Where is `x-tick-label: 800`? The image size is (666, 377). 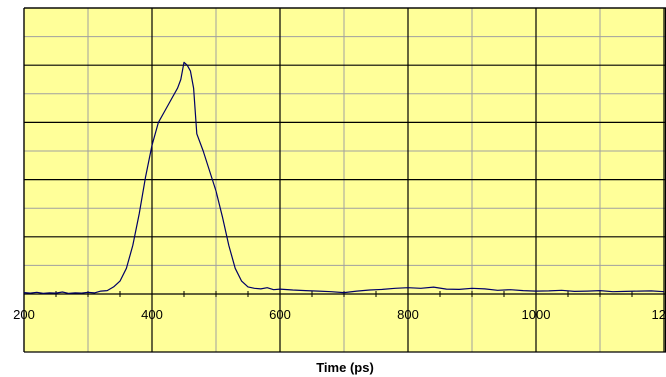
x-tick-label: 800 is located at coordinates (408, 314).